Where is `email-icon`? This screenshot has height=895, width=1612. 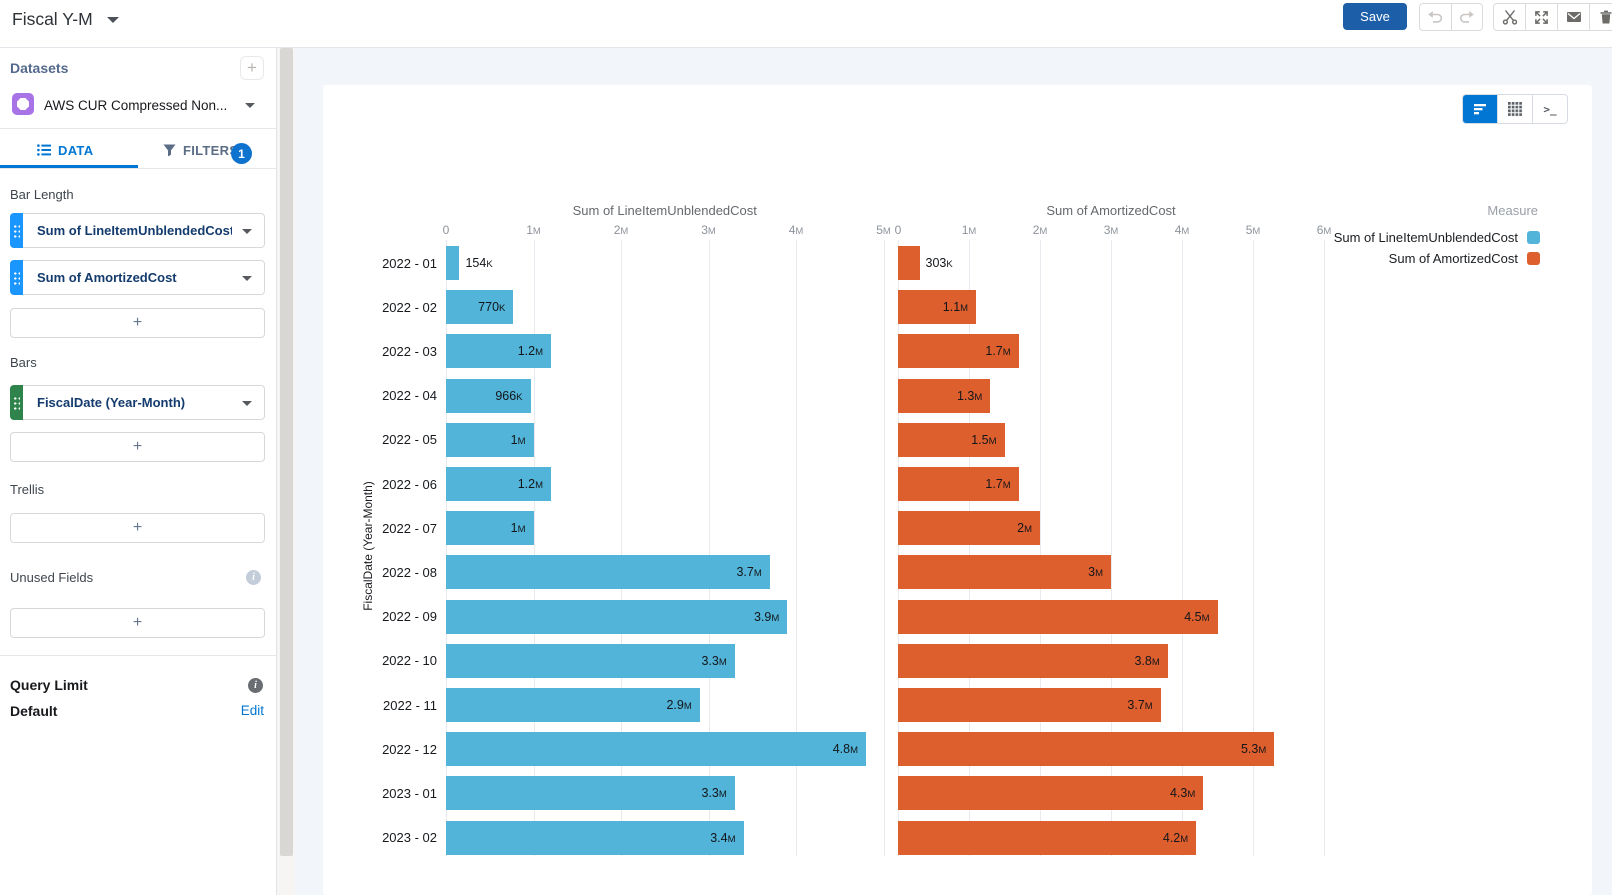
email-icon is located at coordinates (1573, 17).